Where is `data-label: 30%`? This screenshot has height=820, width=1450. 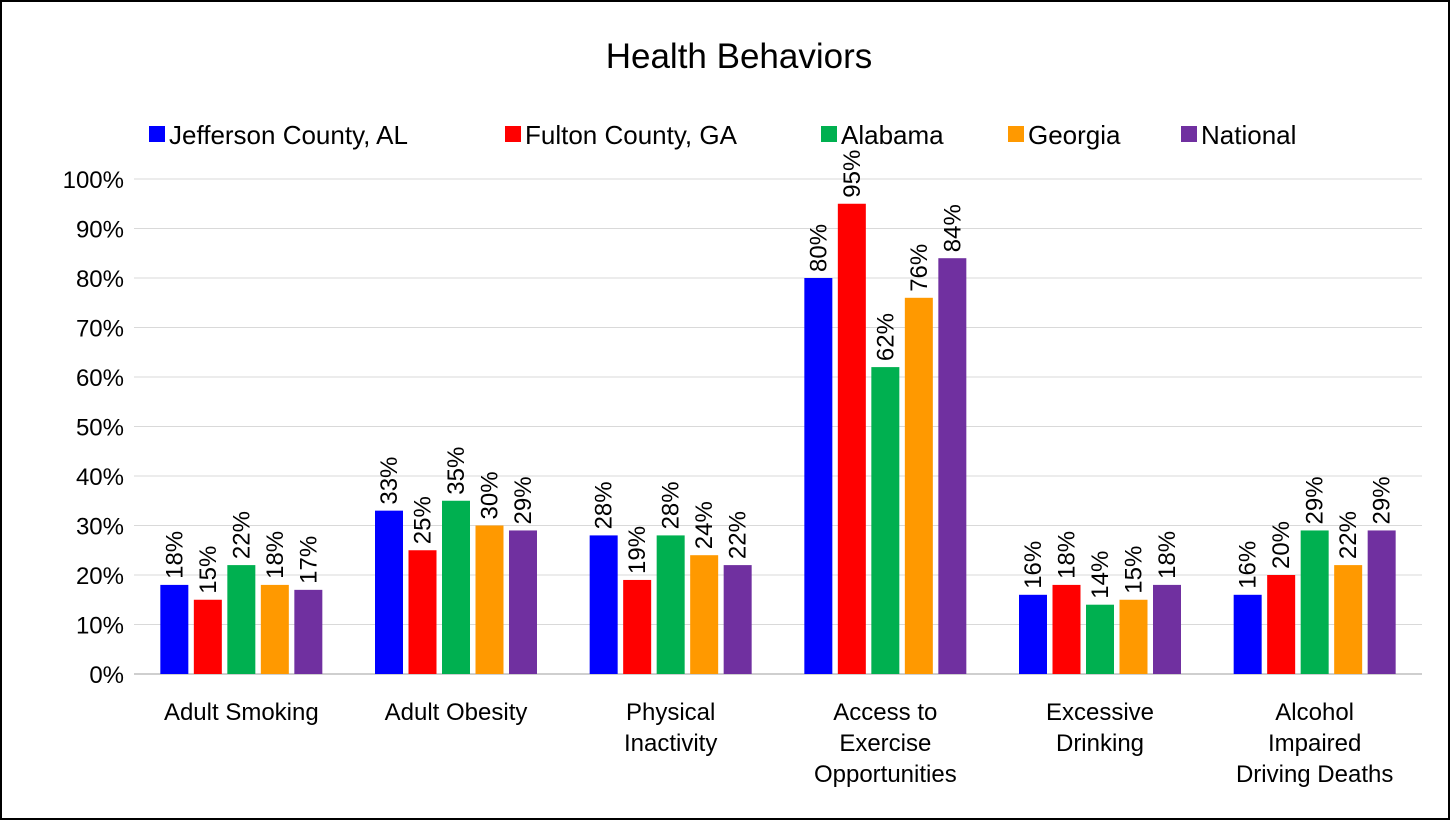
data-label: 30% is located at coordinates (490, 495).